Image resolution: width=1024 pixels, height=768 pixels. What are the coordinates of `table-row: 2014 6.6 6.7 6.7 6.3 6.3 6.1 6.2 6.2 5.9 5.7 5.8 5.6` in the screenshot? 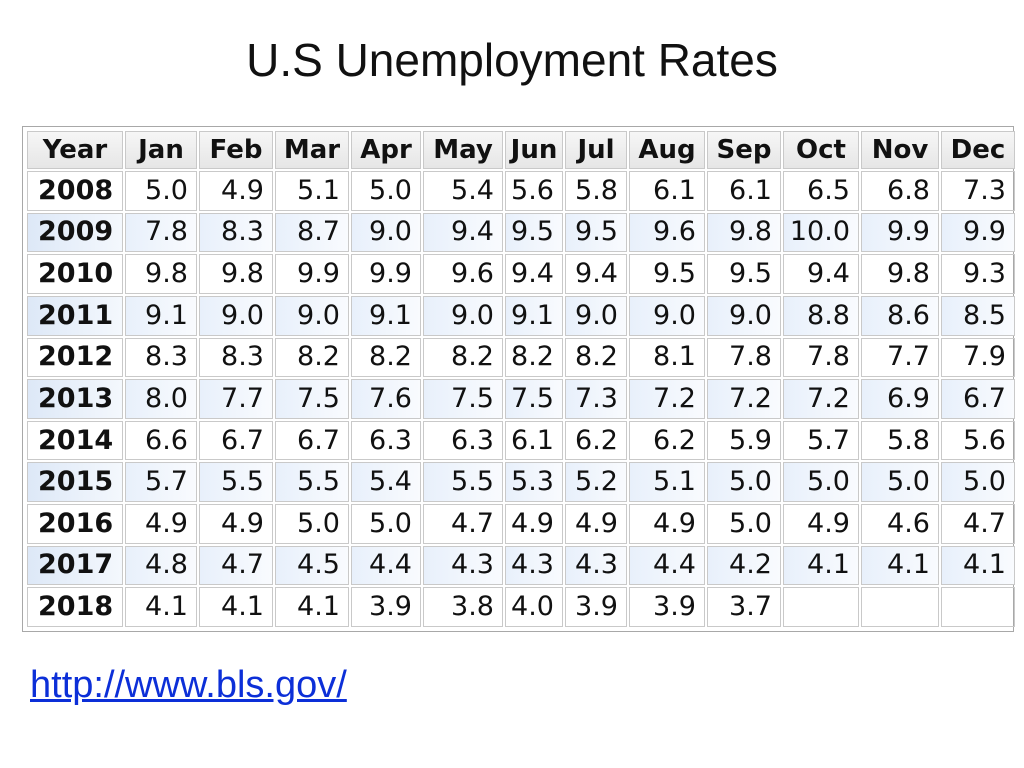 It's located at (521, 440).